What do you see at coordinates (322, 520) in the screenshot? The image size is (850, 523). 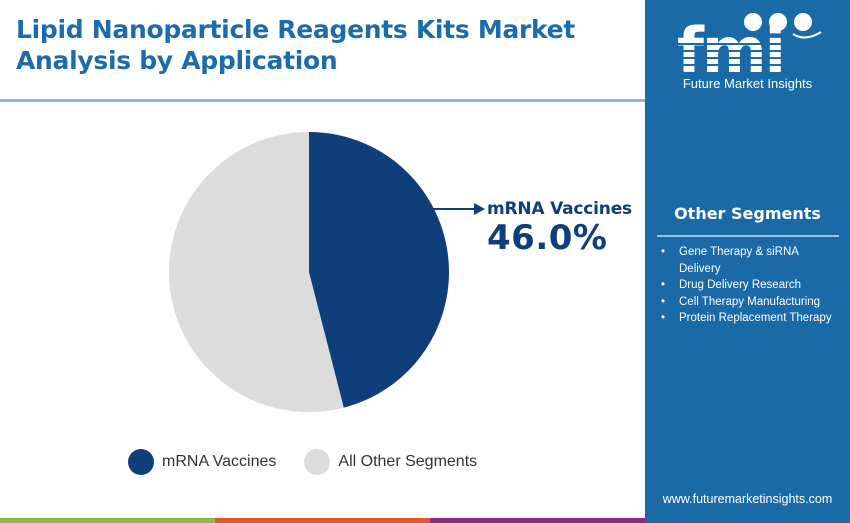 I see `footer-bar-orange` at bounding box center [322, 520].